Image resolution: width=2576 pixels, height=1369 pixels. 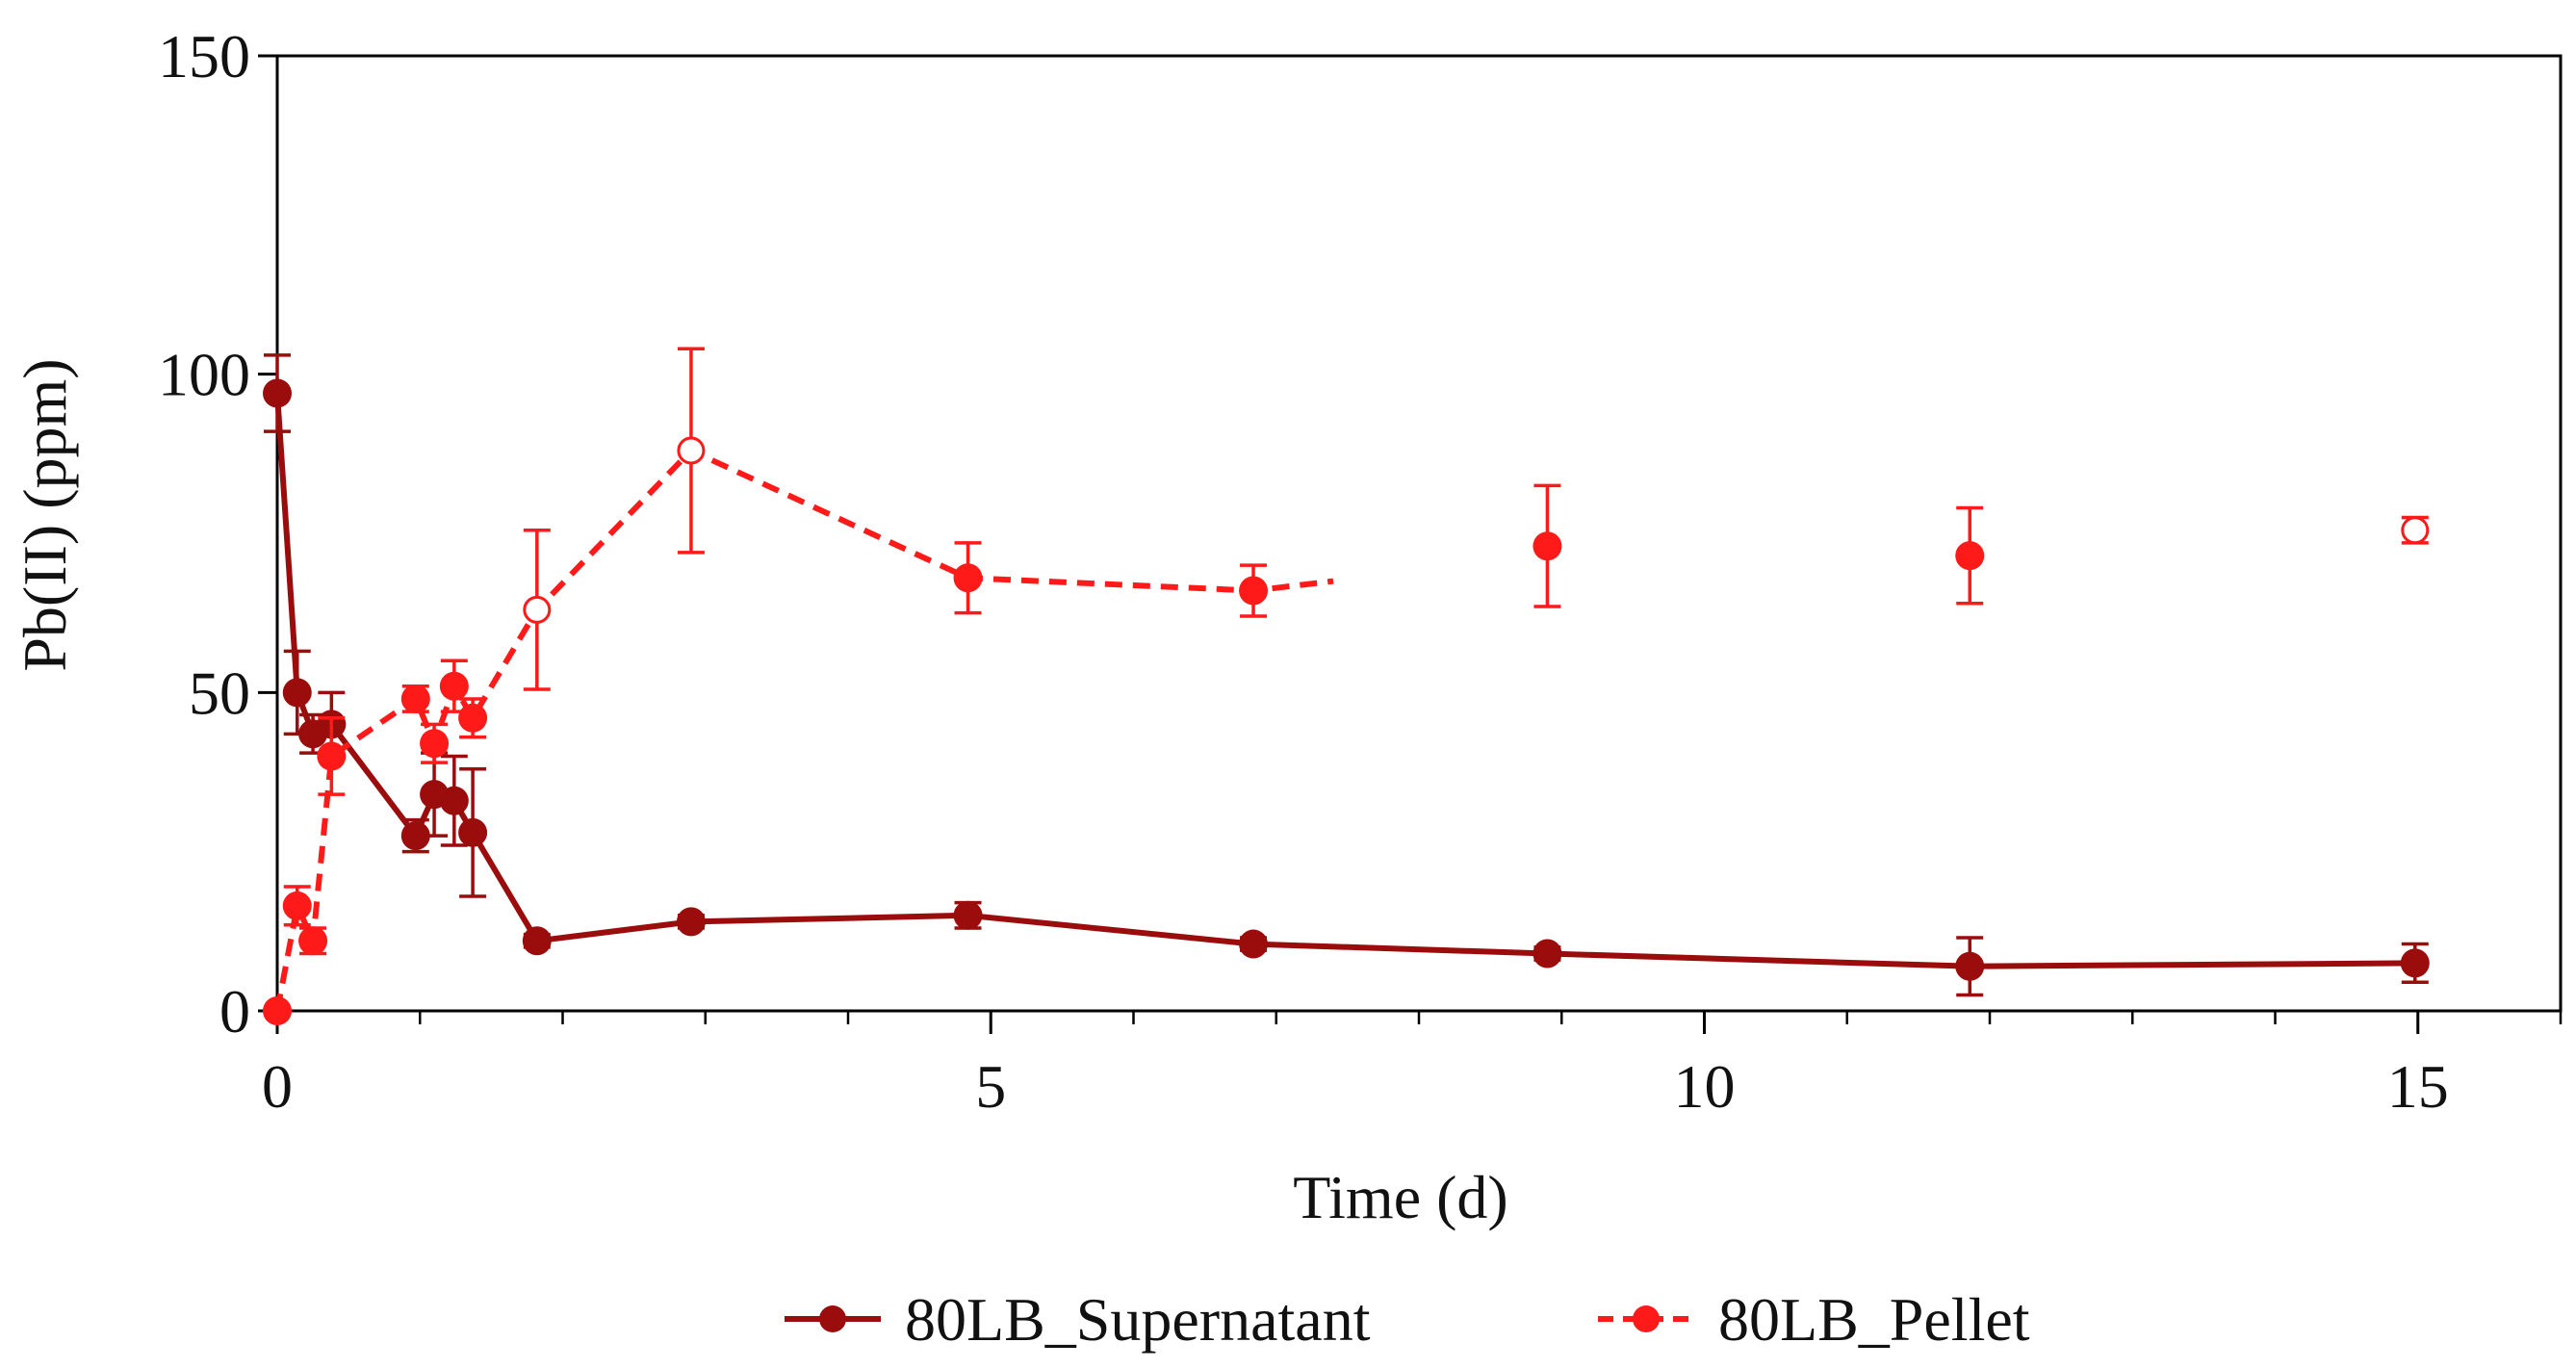 I want to click on y-tick-label: 100, so click(x=204, y=375).